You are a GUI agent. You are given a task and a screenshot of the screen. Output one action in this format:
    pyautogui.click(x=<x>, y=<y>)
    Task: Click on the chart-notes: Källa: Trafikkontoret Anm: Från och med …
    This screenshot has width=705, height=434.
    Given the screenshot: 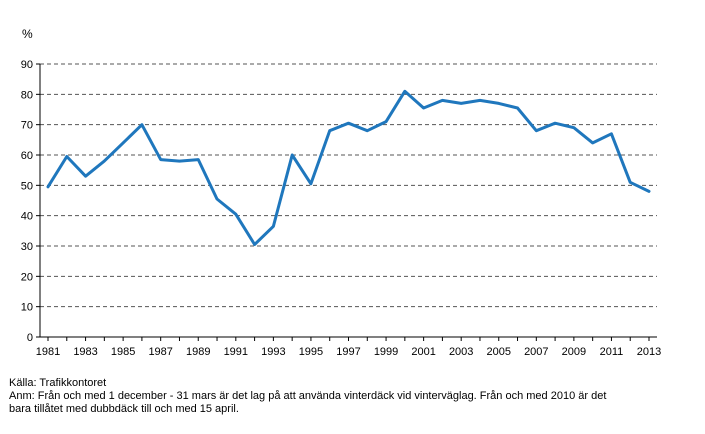 What is the action you would take?
    pyautogui.click(x=307, y=396)
    